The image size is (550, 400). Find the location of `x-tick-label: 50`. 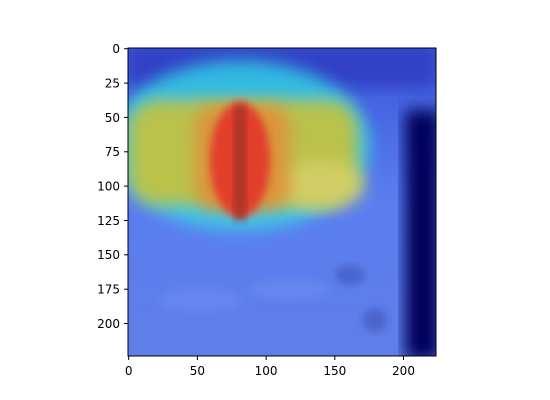

x-tick-label: 50 is located at coordinates (197, 371).